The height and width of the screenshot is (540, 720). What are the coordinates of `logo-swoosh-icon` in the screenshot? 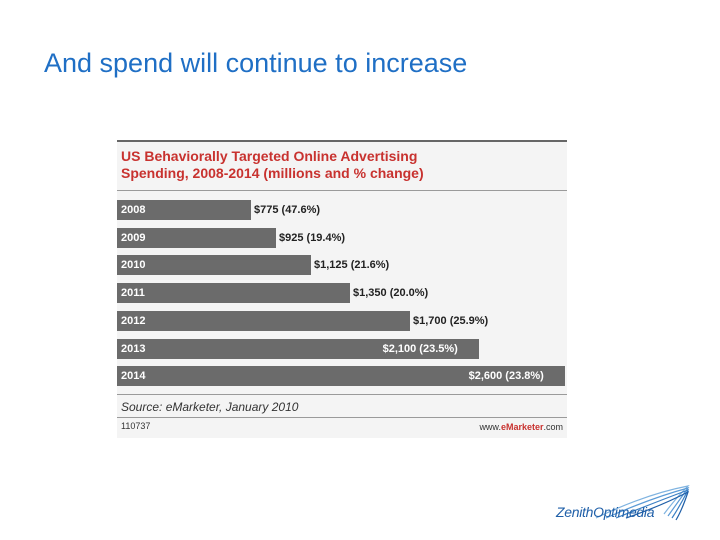 It's located at (642, 503).